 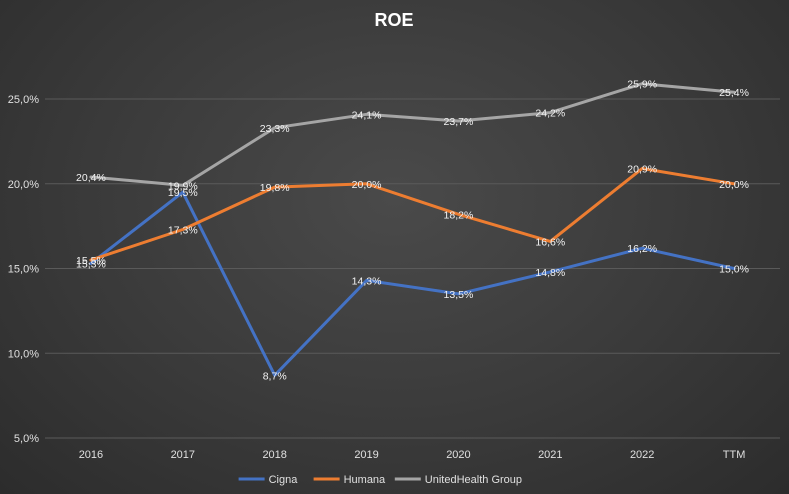 What do you see at coordinates (550, 242) in the screenshot?
I see `data-label-humana: 16,6%` at bounding box center [550, 242].